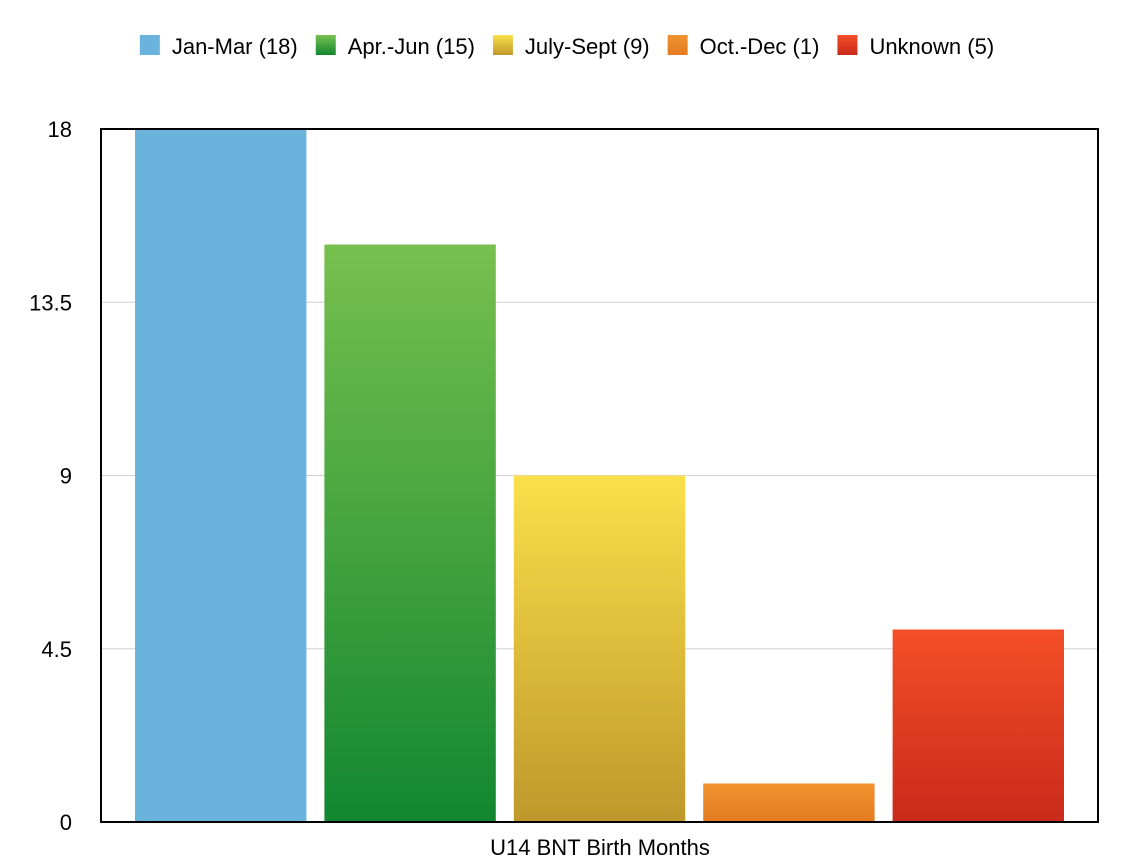 The height and width of the screenshot is (866, 1134). Describe the element at coordinates (600, 847) in the screenshot. I see `x-axis-label: U14 BNT Birth Months` at that location.